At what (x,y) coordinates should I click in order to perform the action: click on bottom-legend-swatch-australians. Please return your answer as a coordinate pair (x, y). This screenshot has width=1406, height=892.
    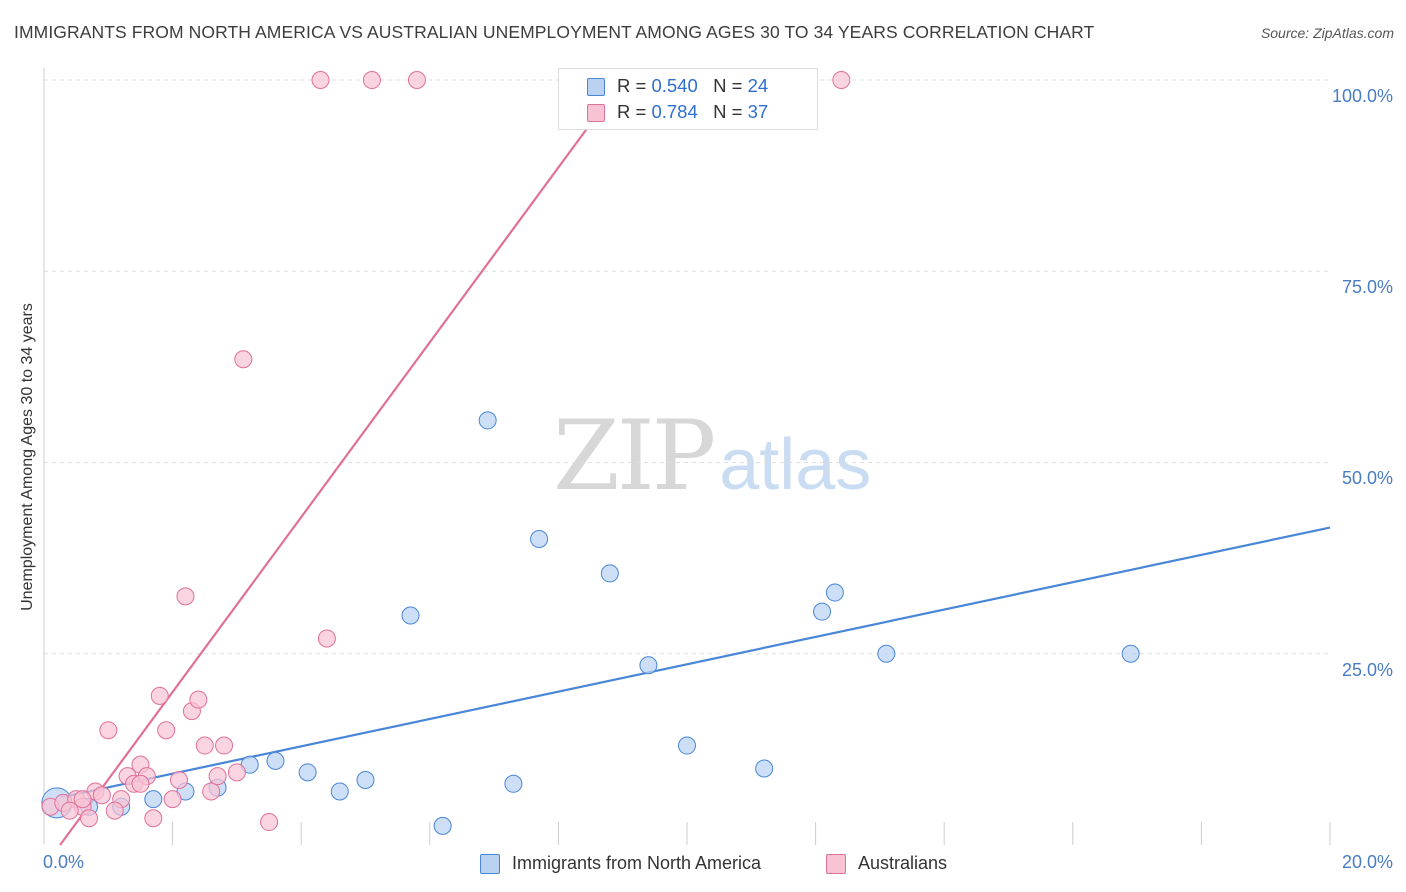
    Looking at the image, I should click on (836, 864).